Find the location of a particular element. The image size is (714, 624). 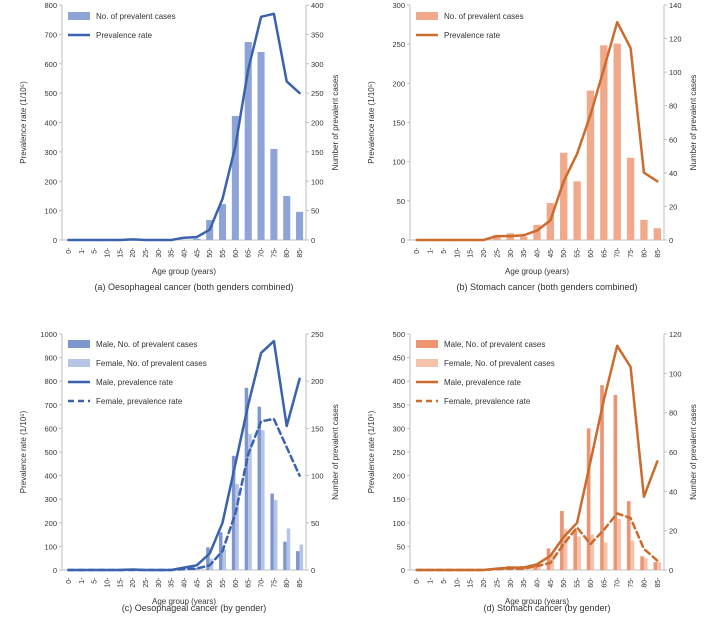

legend-label: Male, prevalence rate is located at coordinates (482, 382).